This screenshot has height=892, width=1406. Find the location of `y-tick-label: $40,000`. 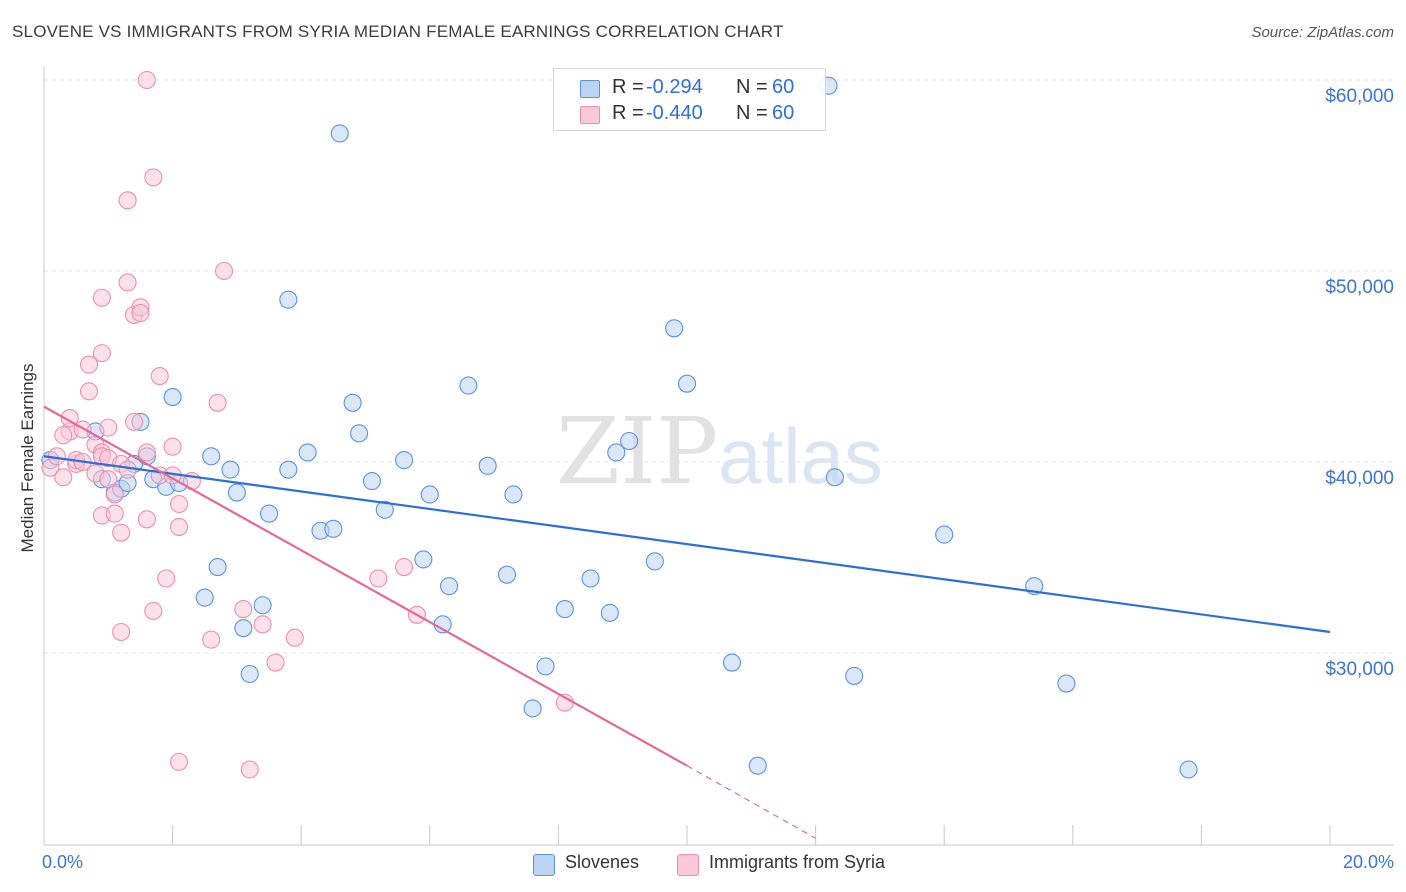

y-tick-label: $40,000 is located at coordinates (1359, 478).